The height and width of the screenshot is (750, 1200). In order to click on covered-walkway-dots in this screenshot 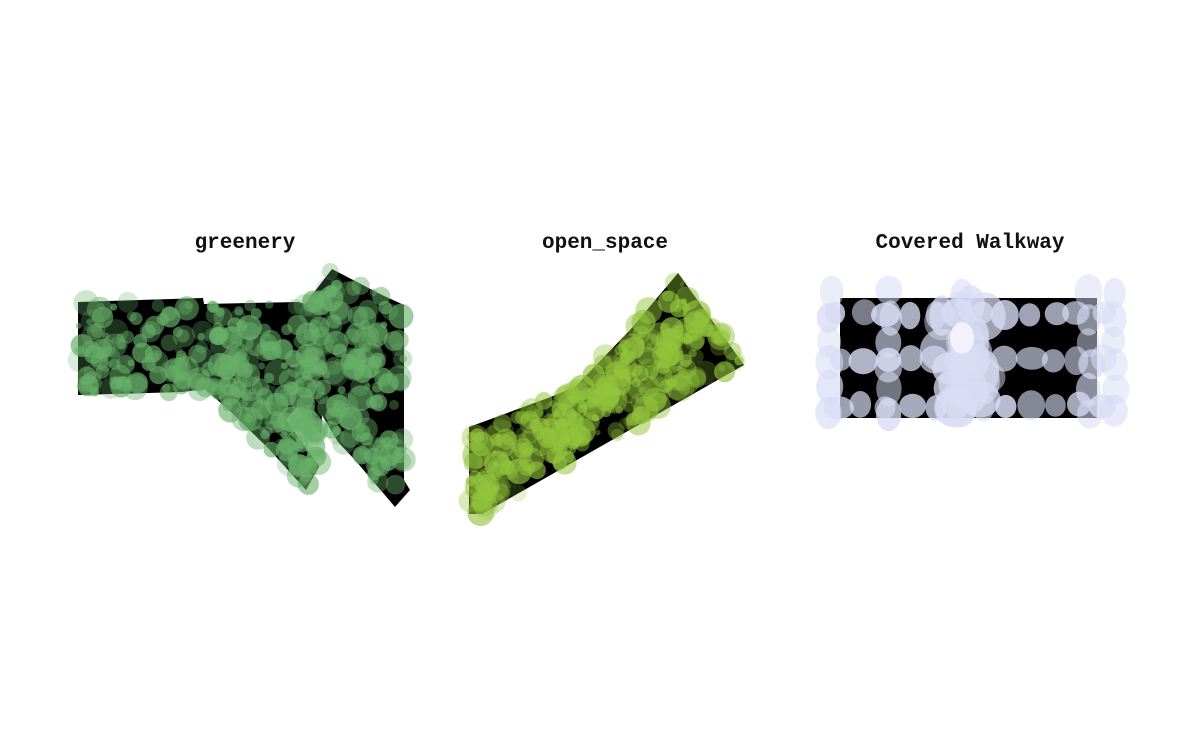, I will do `click(972, 353)`.